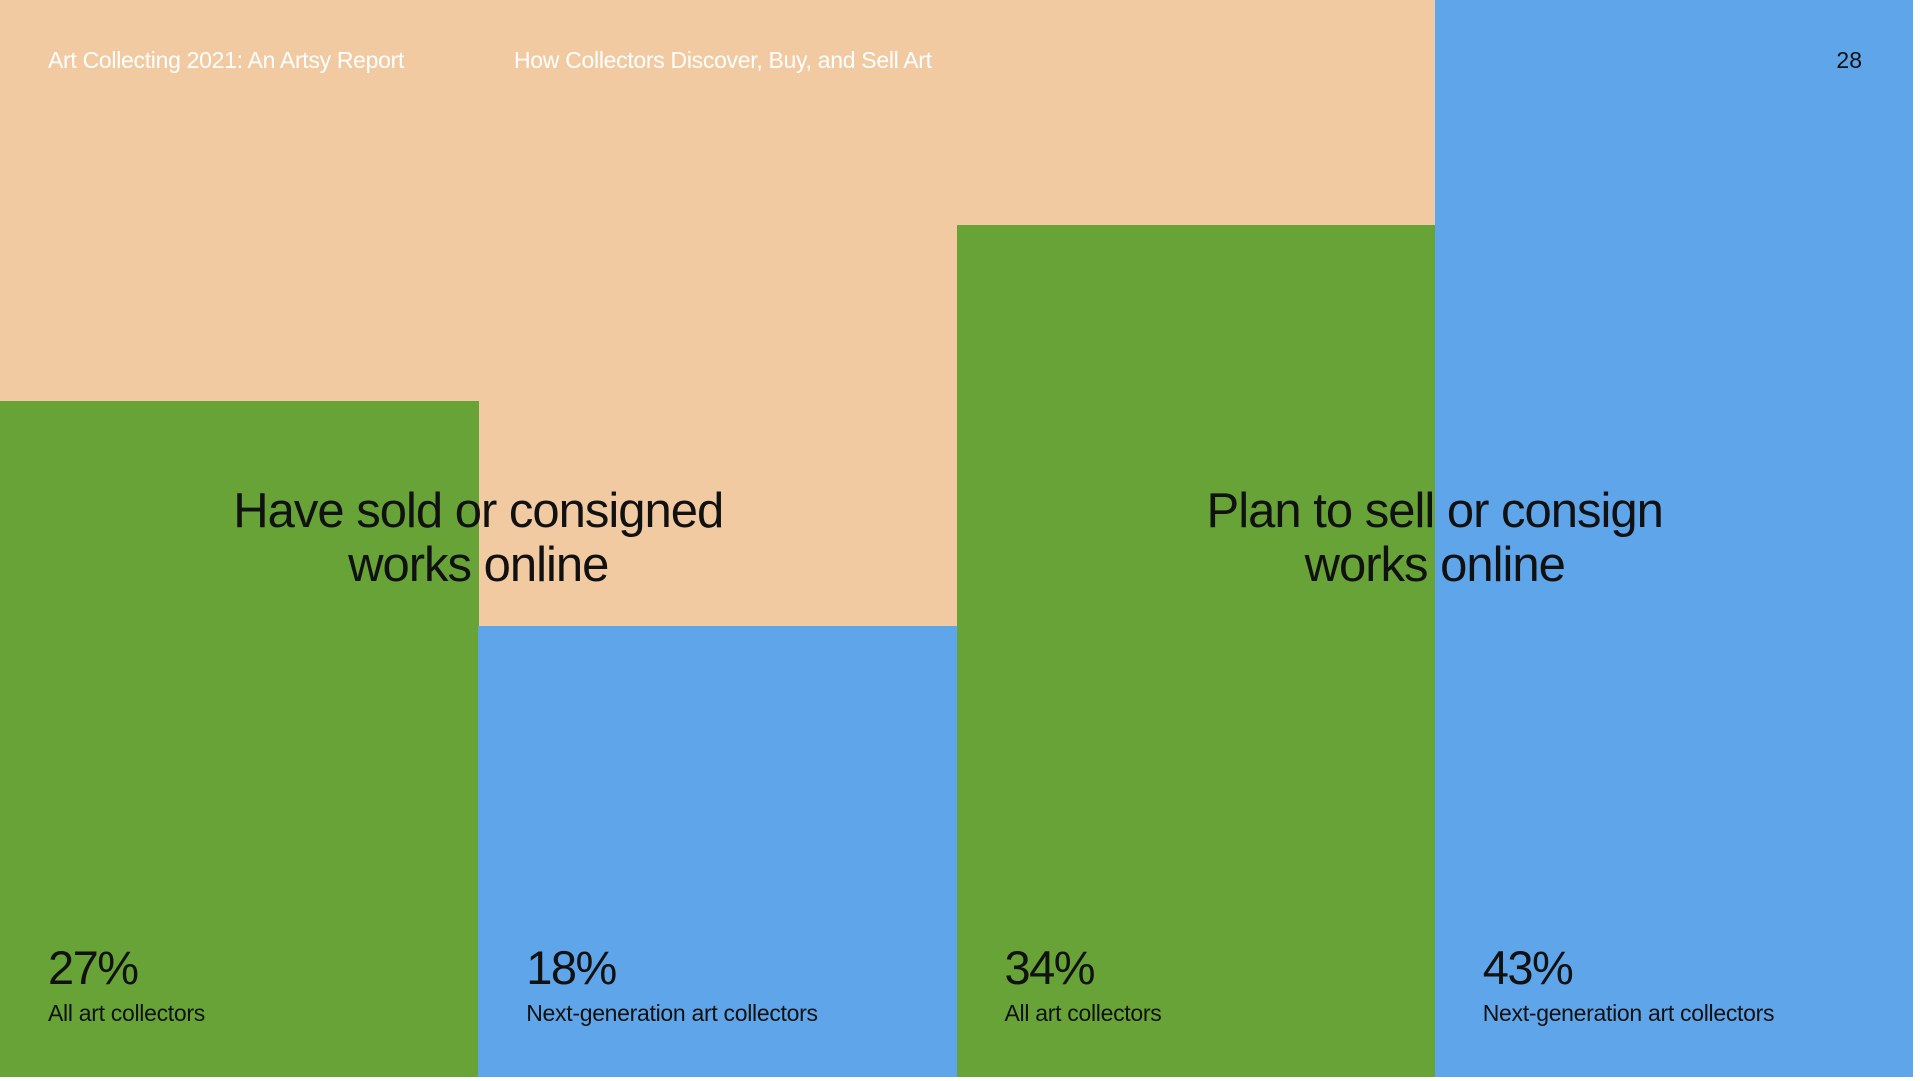  What do you see at coordinates (571, 967) in the screenshot?
I see `value-label: 18%` at bounding box center [571, 967].